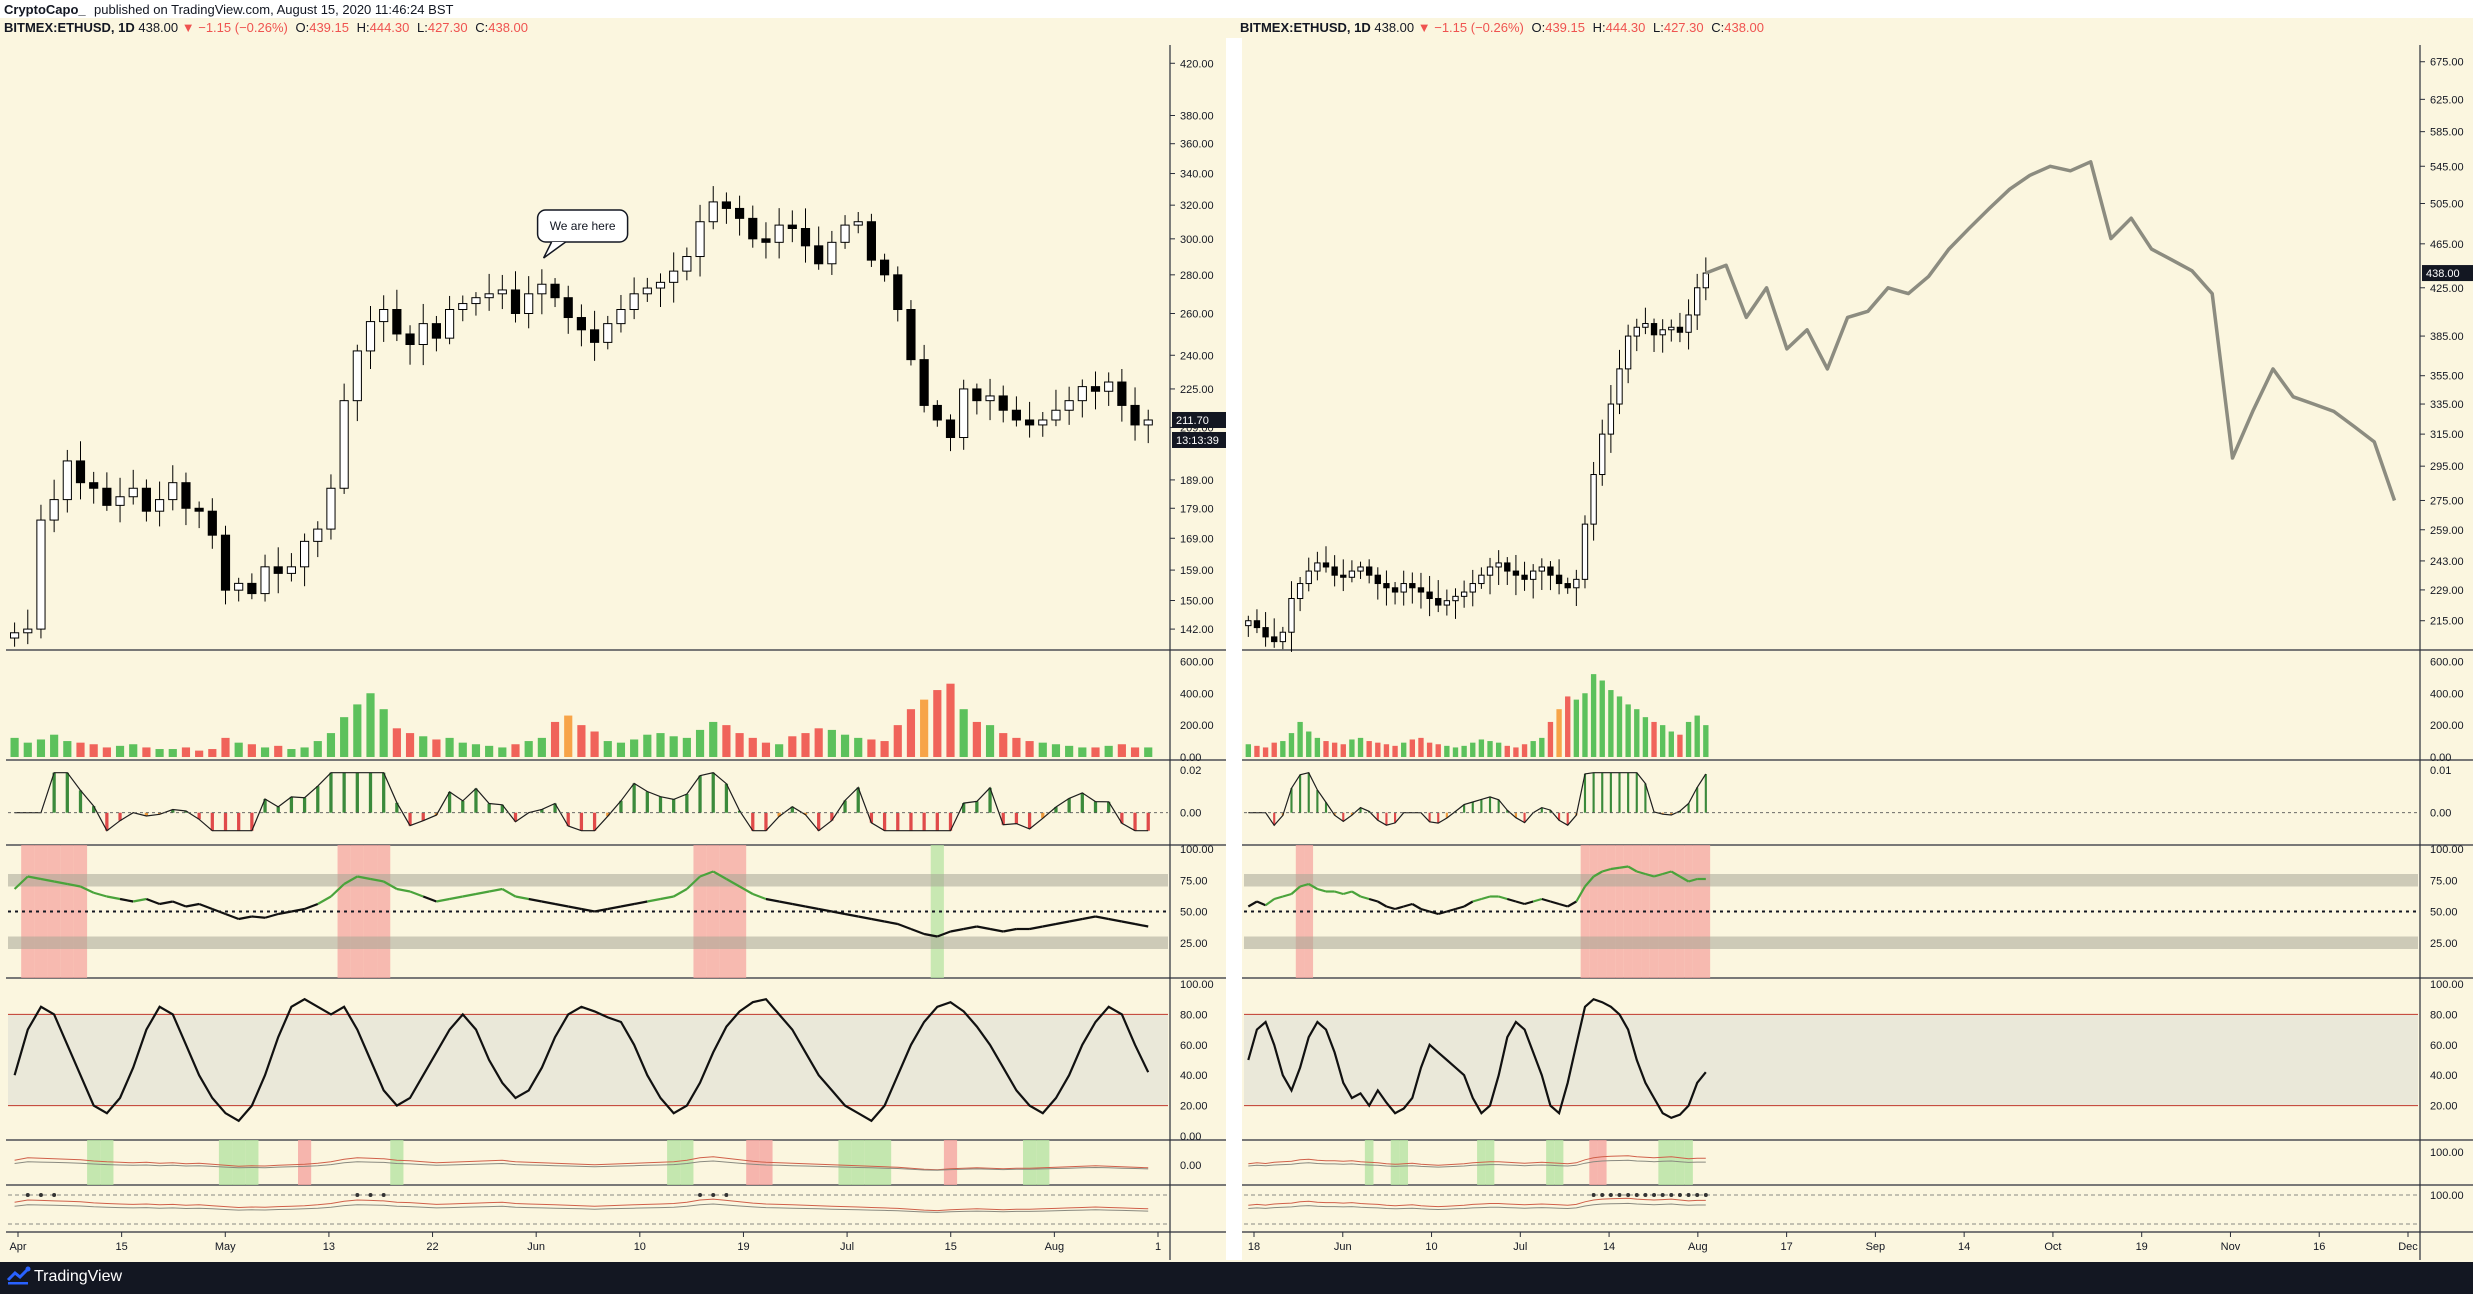 Image resolution: width=2473 pixels, height=1294 pixels. What do you see at coordinates (581, 1205) in the screenshot?
I see `osc2-fast-line` at bounding box center [581, 1205].